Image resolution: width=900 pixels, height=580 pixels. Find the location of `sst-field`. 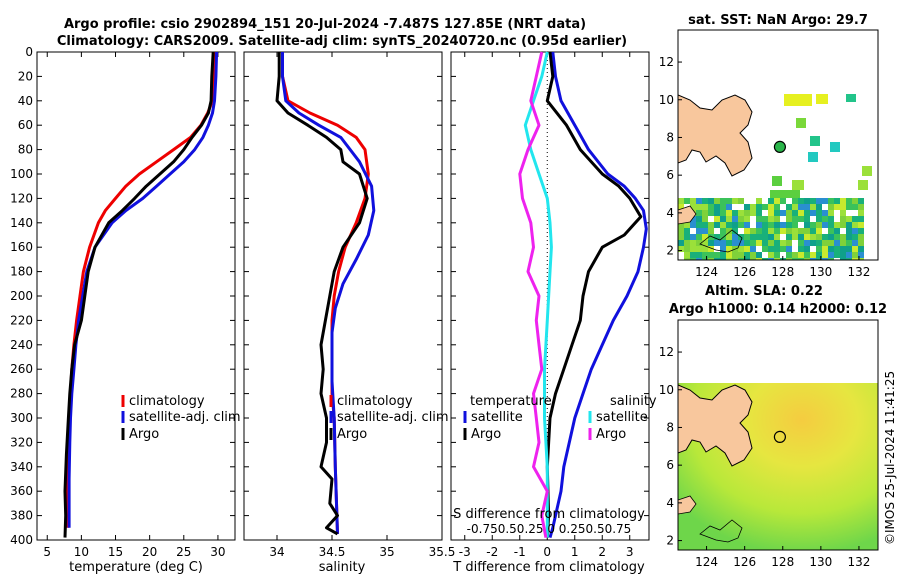

sst-field is located at coordinates (775, 177).